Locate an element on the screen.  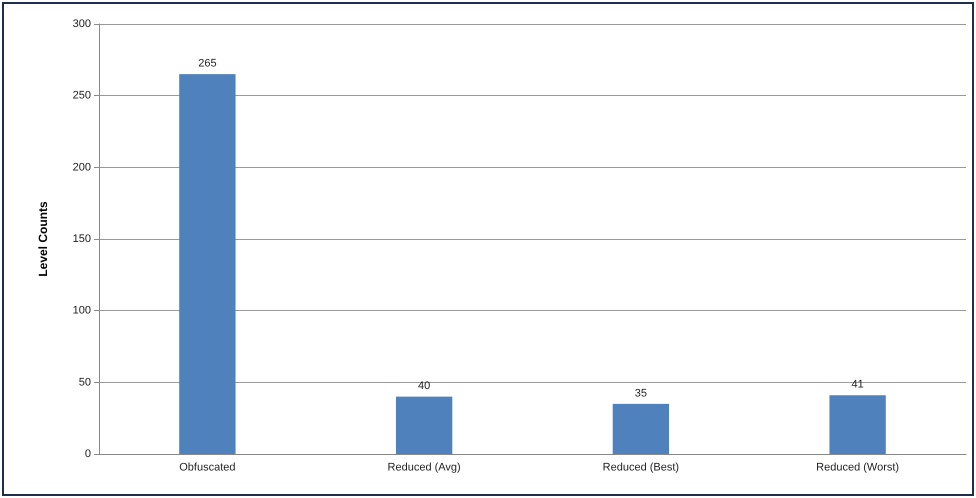
data-label: 265 is located at coordinates (207, 64).